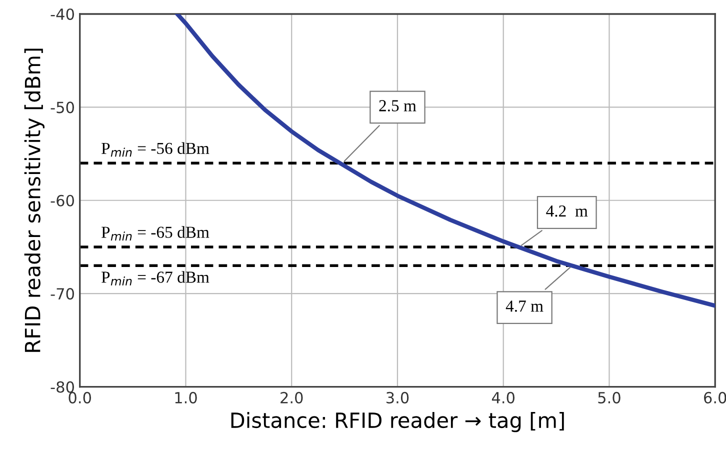  What do you see at coordinates (503, 398) in the screenshot?
I see `x-tick-label: 4.0` at bounding box center [503, 398].